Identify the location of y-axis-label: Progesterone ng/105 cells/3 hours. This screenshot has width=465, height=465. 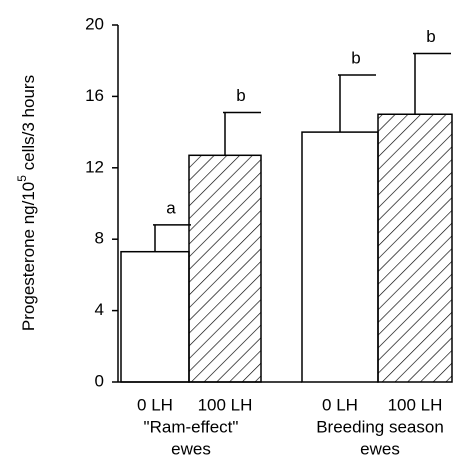
(26, 203).